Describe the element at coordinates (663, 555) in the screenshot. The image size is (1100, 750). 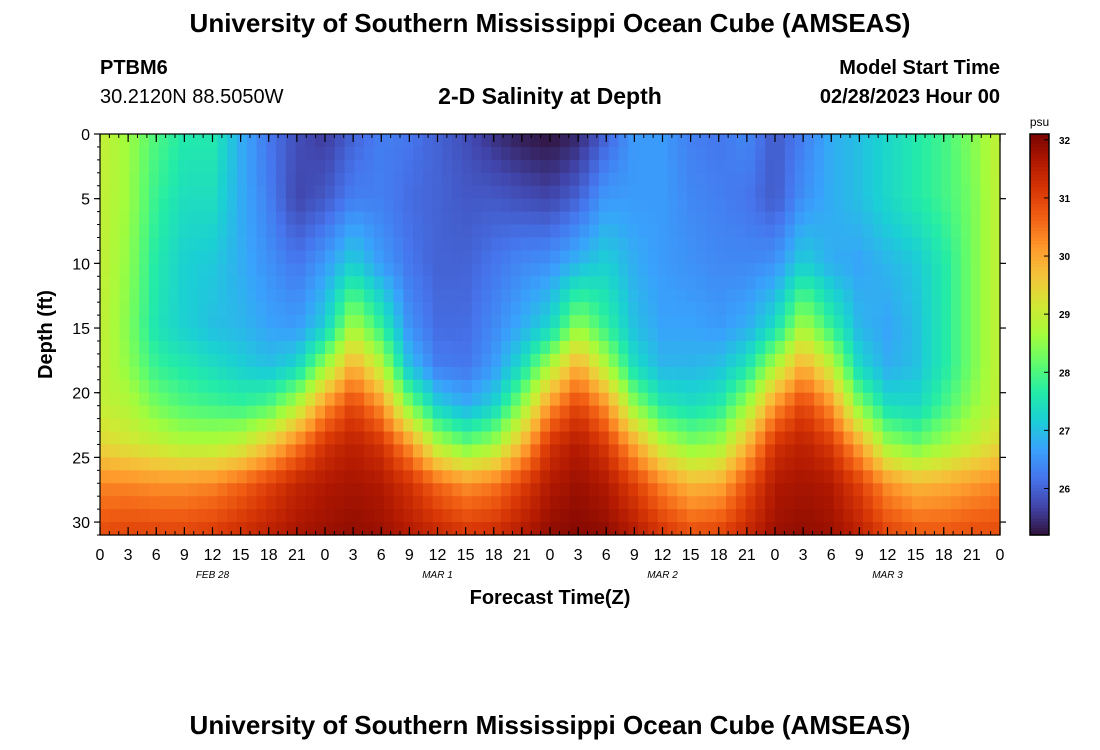
I see `x-tick-label: 12` at that location.